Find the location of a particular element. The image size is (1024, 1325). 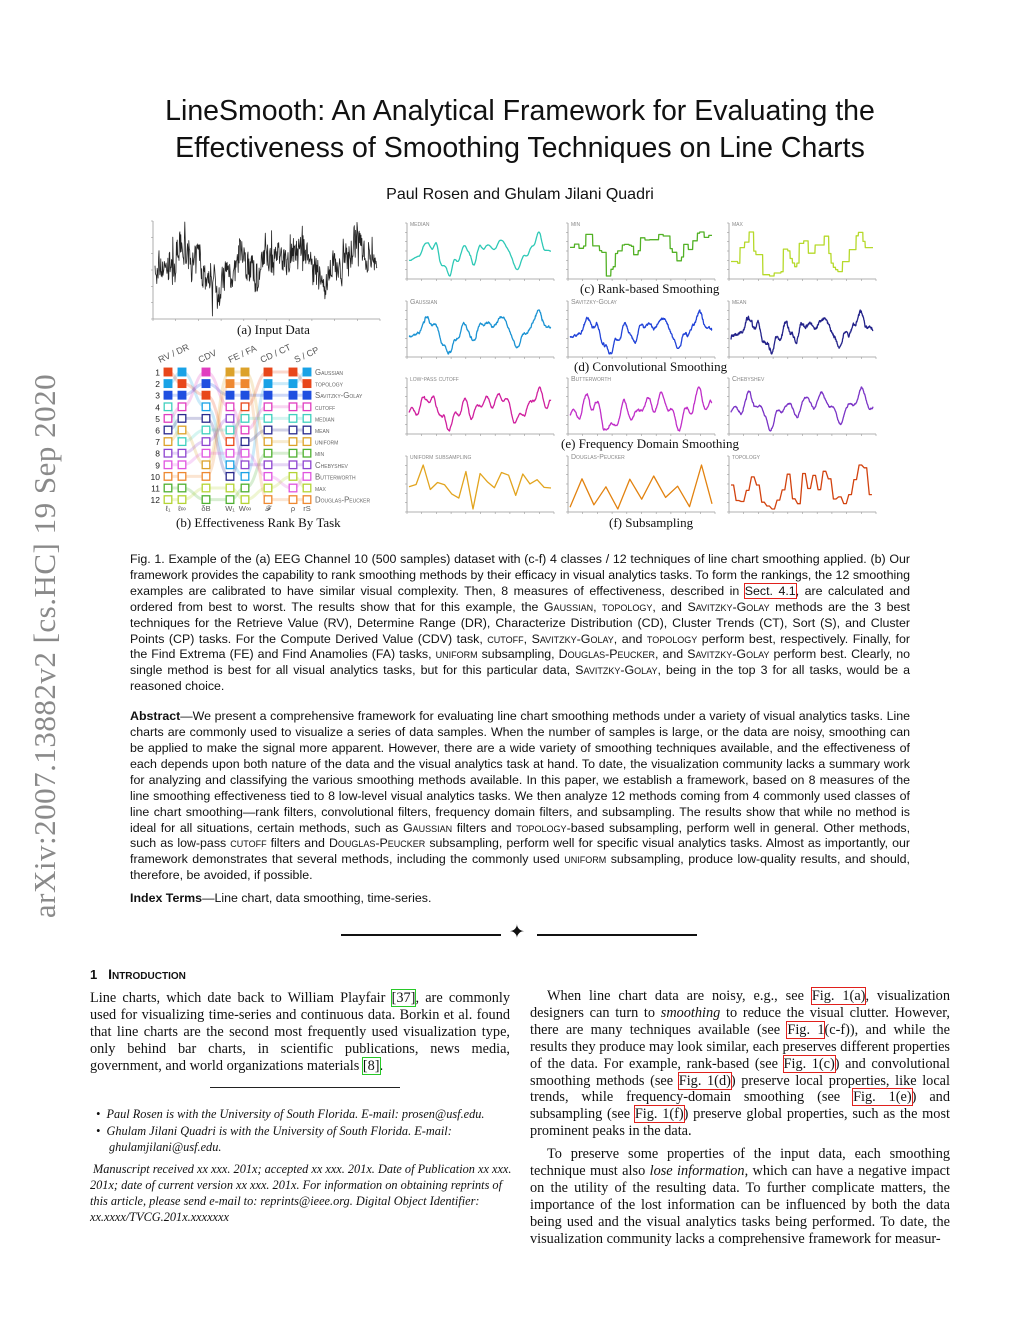

cross-reference-link: Fig. 1(d) is located at coordinates (704, 1080).